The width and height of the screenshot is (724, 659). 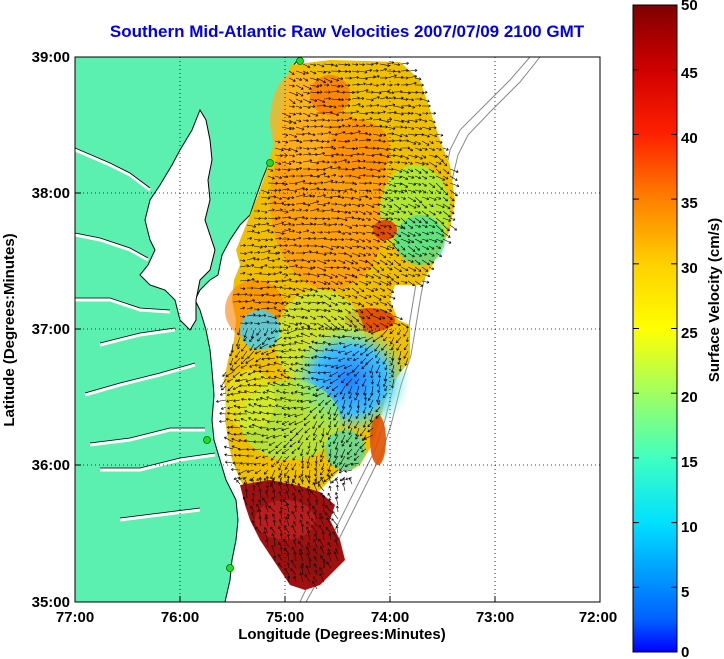 What do you see at coordinates (689, 527) in the screenshot?
I see `colorbar-tick: 10` at bounding box center [689, 527].